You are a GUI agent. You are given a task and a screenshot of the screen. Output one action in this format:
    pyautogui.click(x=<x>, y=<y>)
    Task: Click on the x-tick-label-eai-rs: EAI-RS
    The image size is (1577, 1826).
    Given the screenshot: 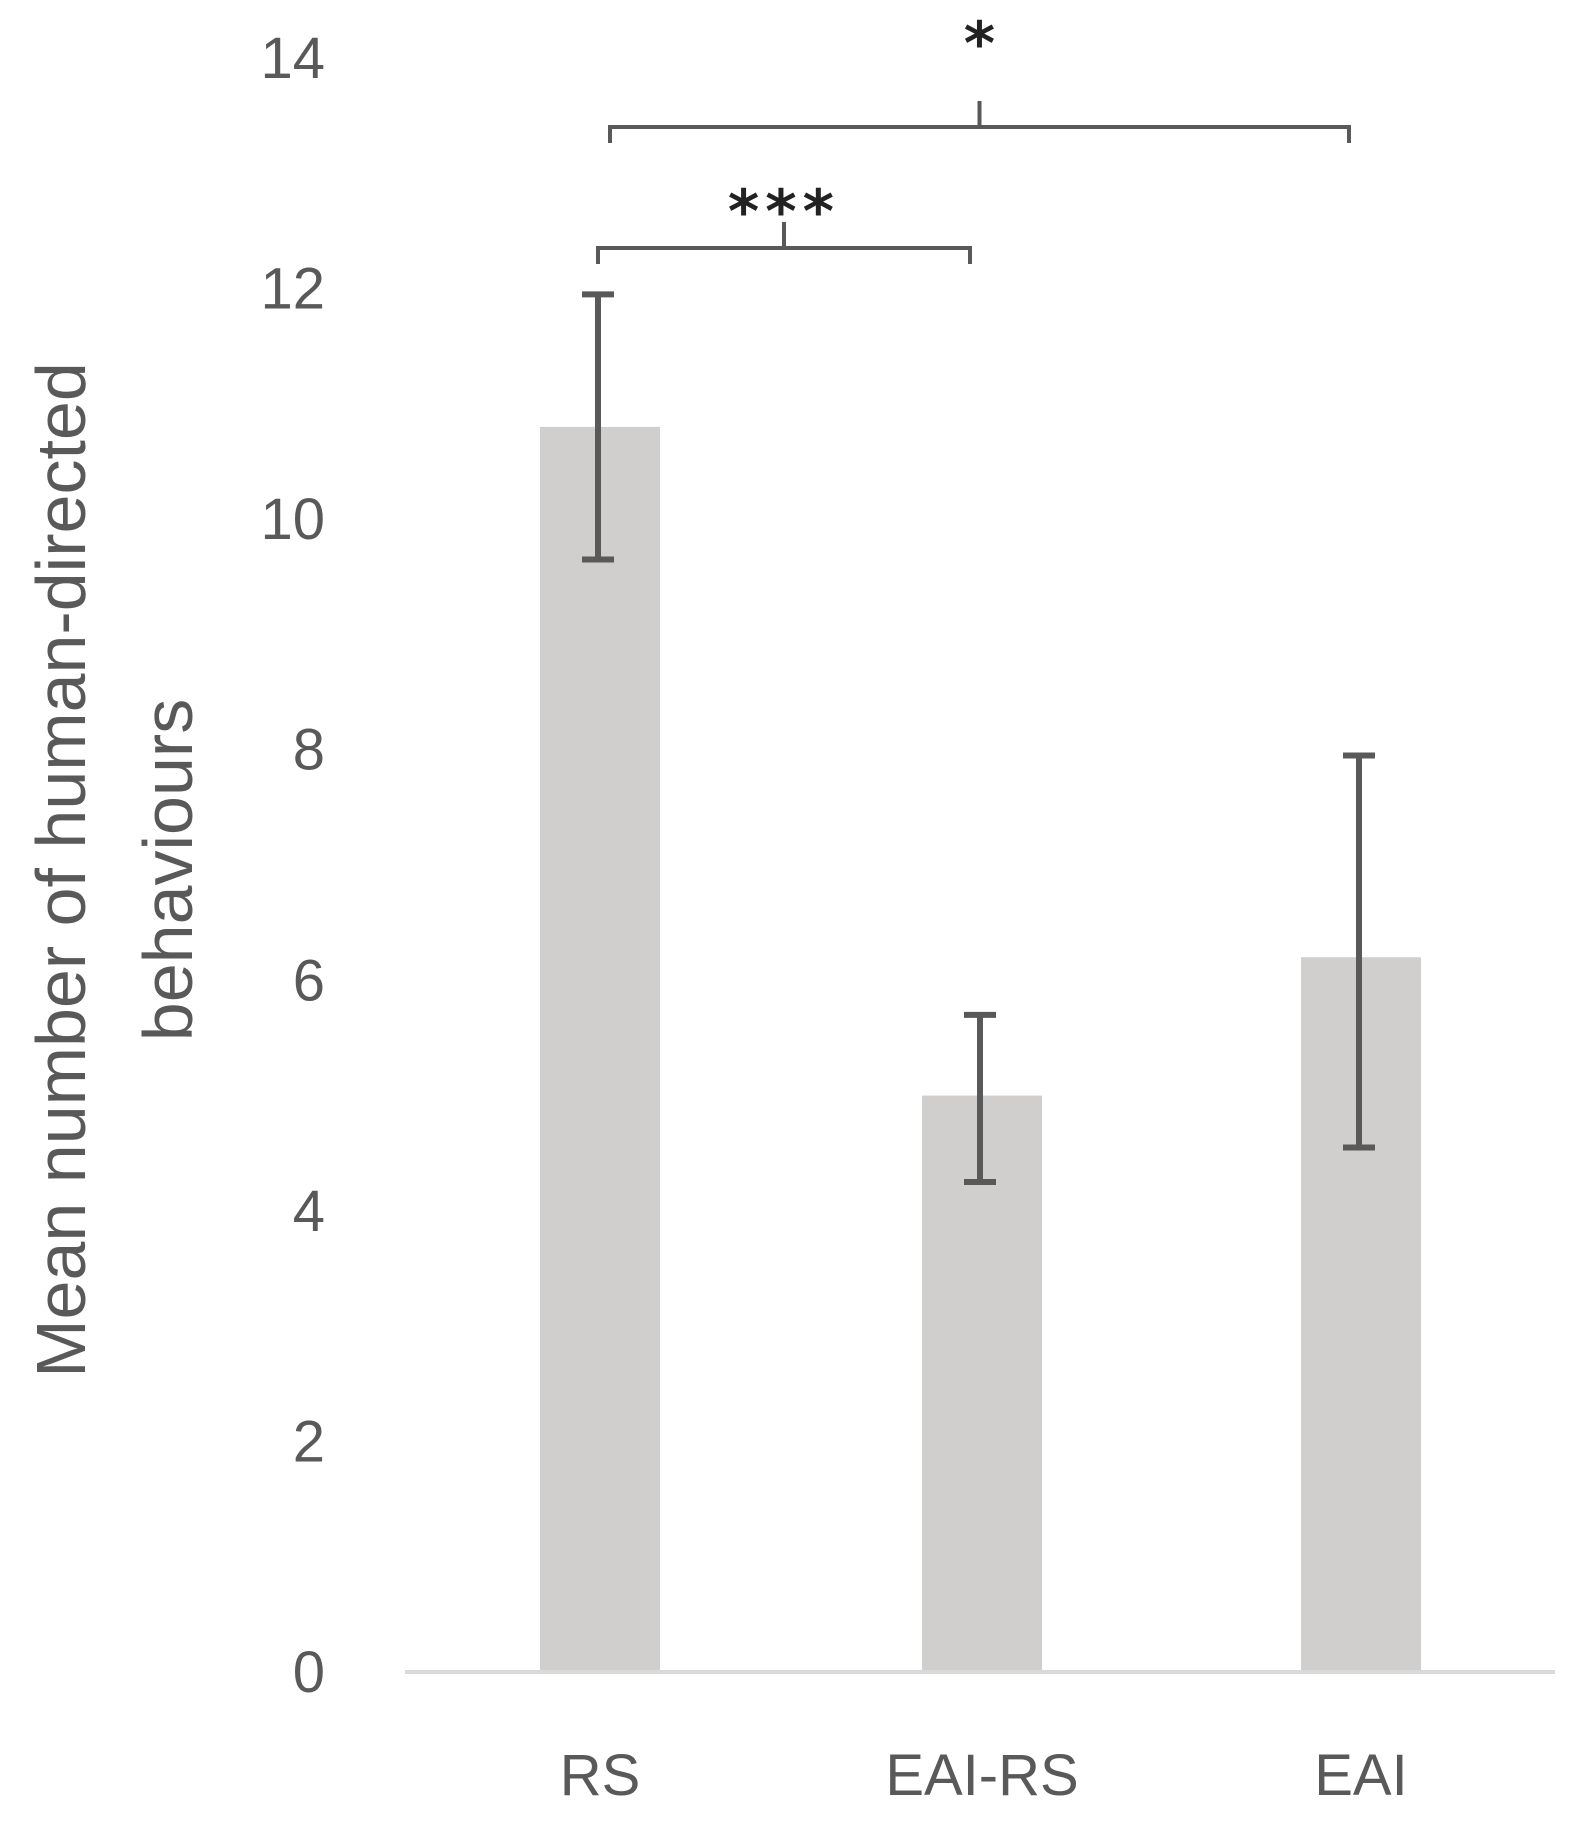 What is the action you would take?
    pyautogui.click(x=981, y=1775)
    